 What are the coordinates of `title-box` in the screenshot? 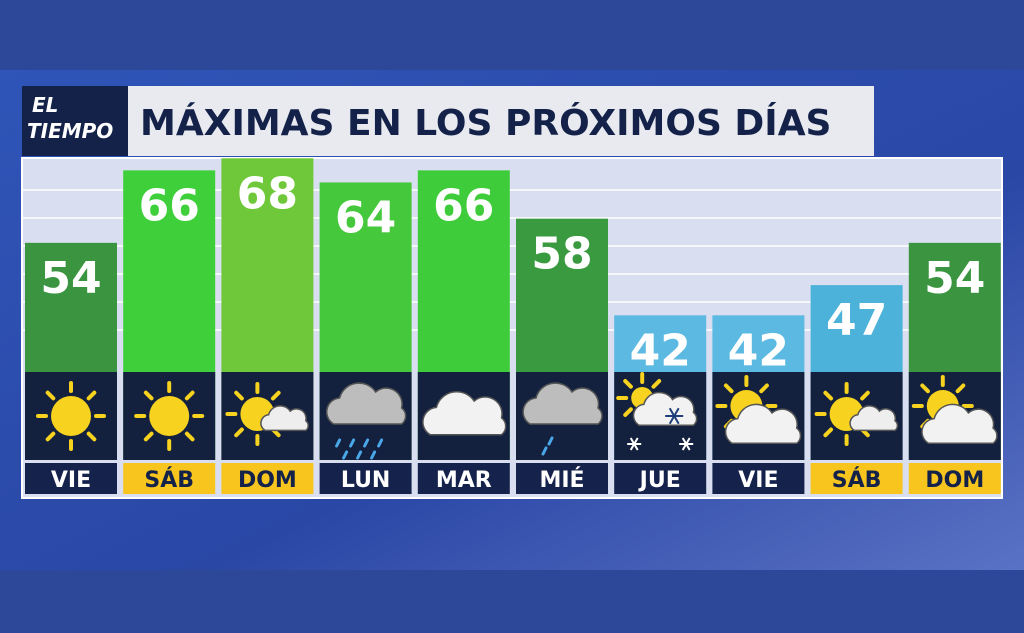 It's located at (501, 121).